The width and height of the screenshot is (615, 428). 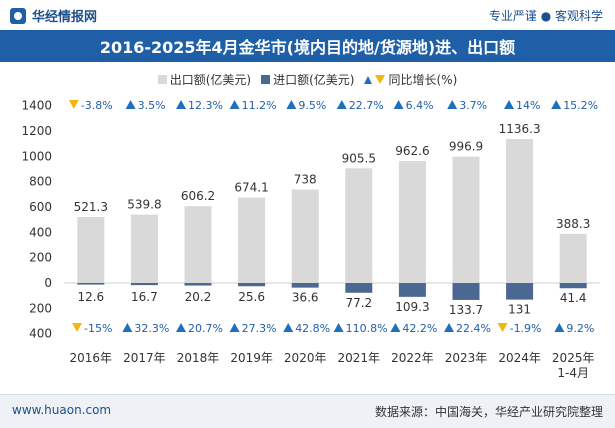 I want to click on legend-import-swatch, so click(x=266, y=79).